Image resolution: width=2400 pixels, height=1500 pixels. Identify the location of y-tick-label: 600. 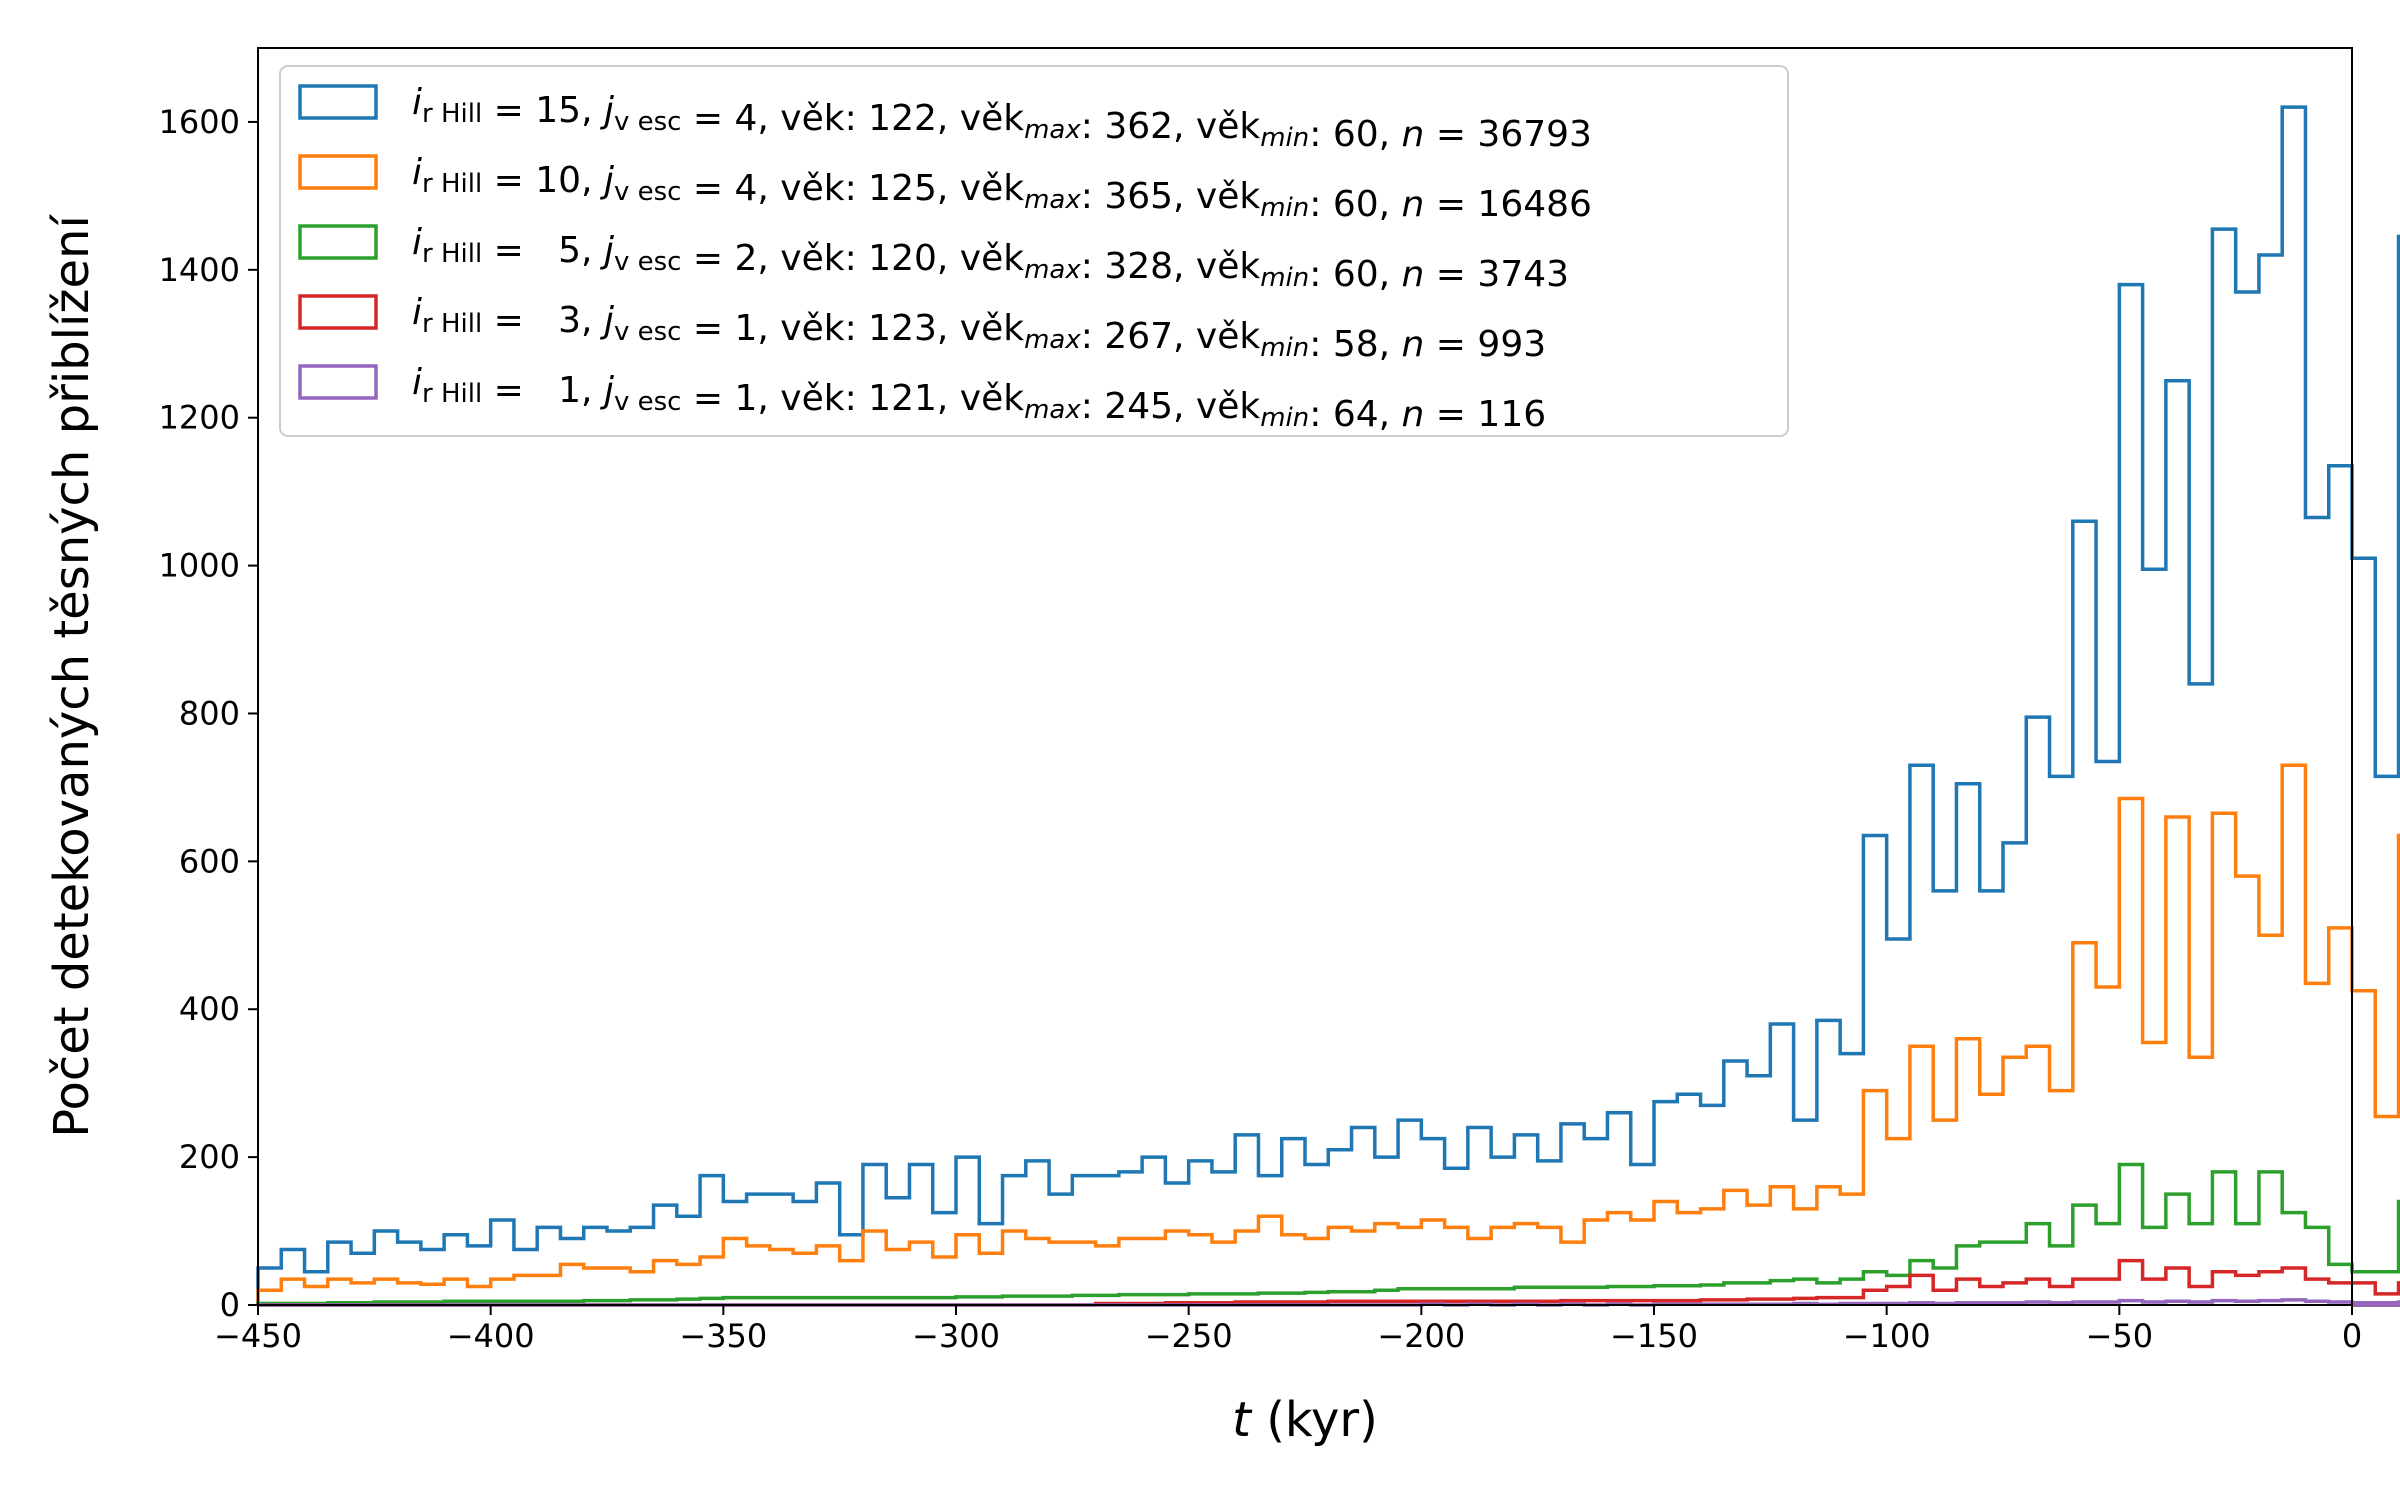
(209, 861).